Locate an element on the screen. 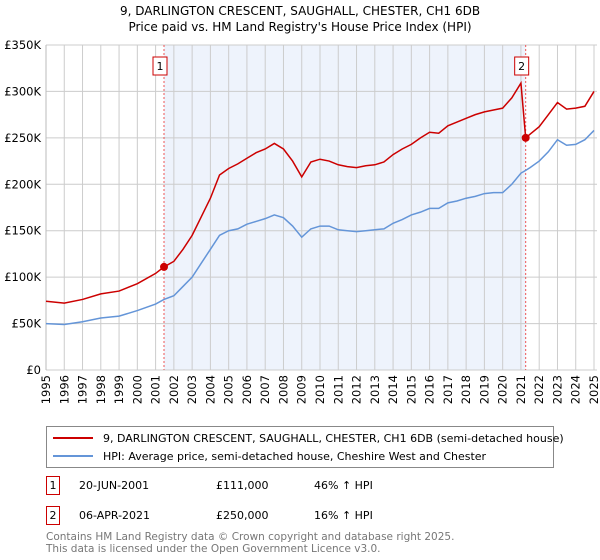 The height and width of the screenshot is (560, 600). y-tick-label: £350K is located at coordinates (22, 45).